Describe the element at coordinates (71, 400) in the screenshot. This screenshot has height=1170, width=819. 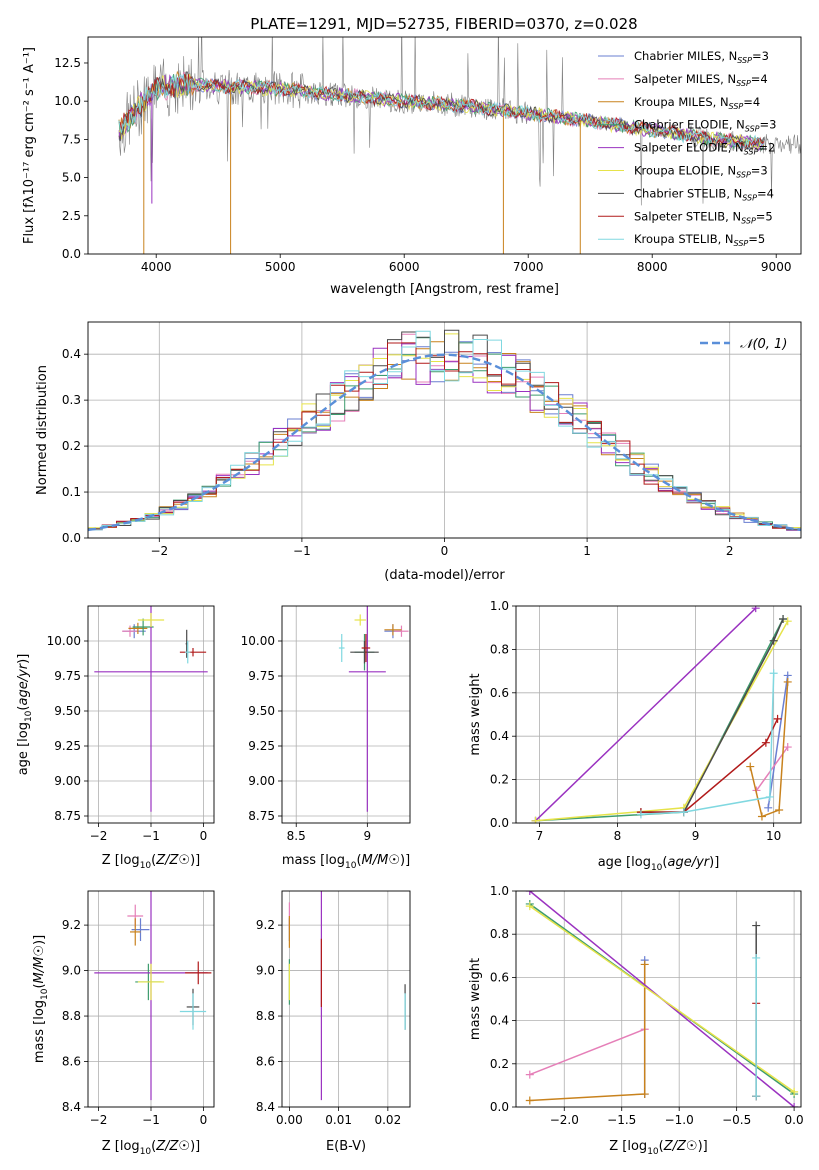
I see `y-tick-label: 0.3` at that location.